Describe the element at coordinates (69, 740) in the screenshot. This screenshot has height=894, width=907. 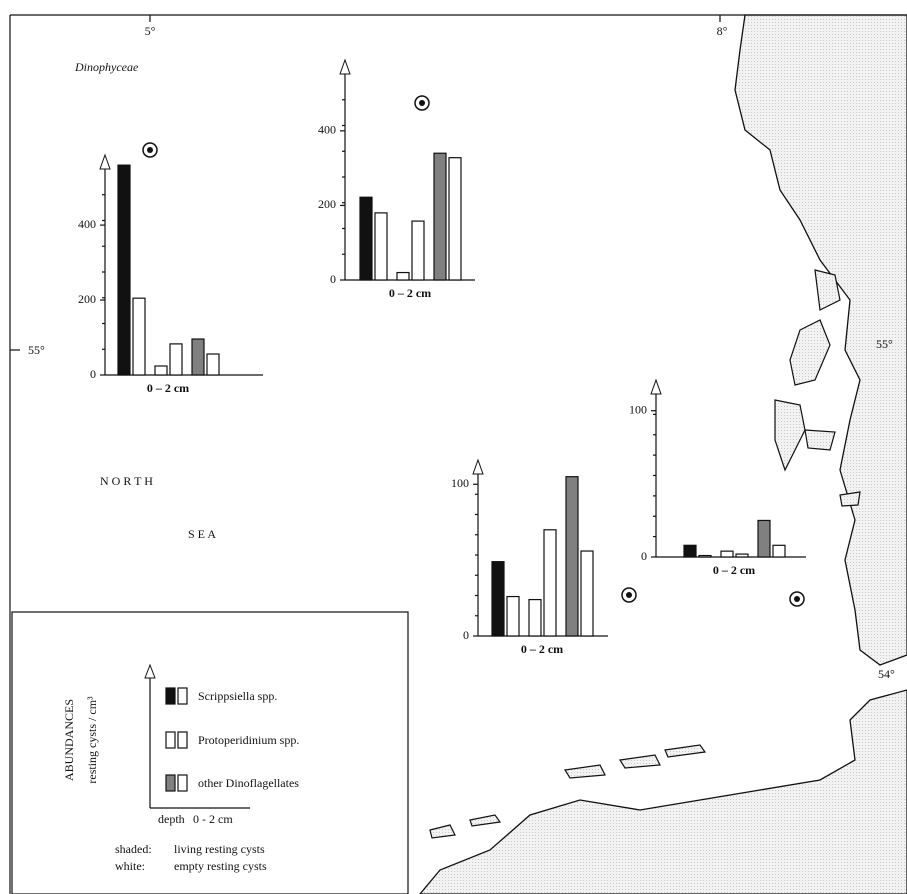
I see `legend-title: ABUNDANCES` at that location.